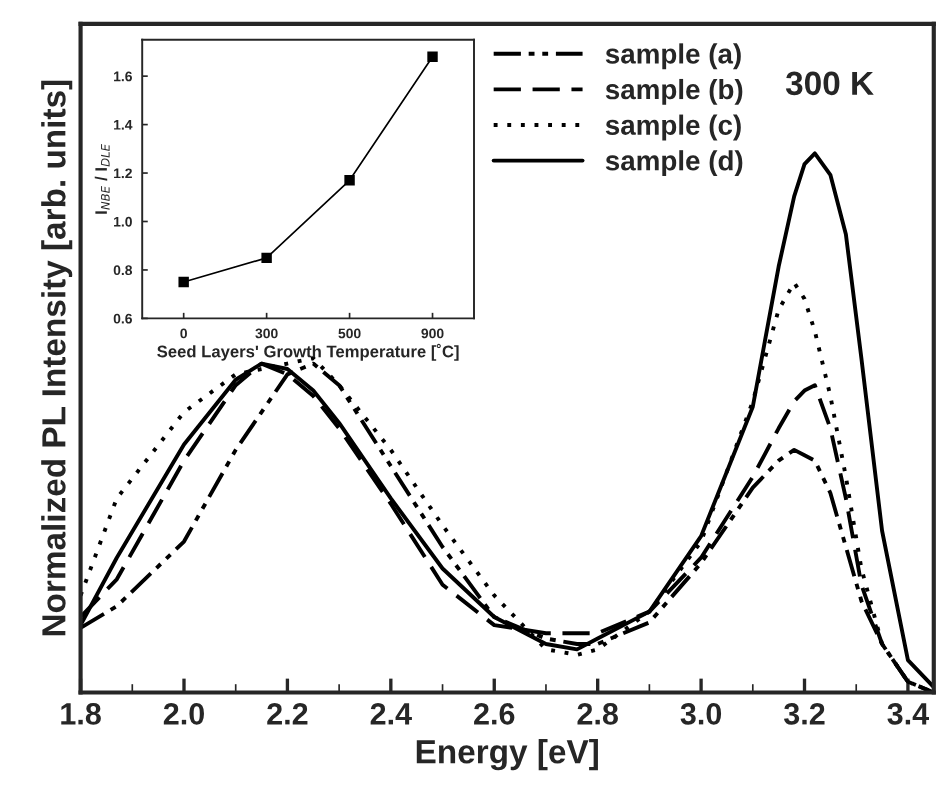 This screenshot has height=796, width=948. Describe the element at coordinates (102, 178) in the screenshot. I see `y-axis-title: I$_{NBE}$ / I$_{DLE}$` at that location.